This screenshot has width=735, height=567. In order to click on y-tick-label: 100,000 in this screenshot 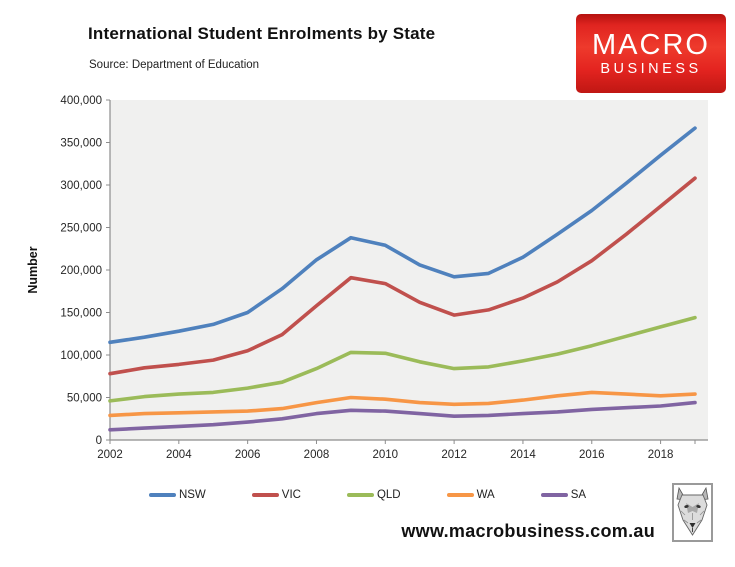, I will do `click(81, 356)`.